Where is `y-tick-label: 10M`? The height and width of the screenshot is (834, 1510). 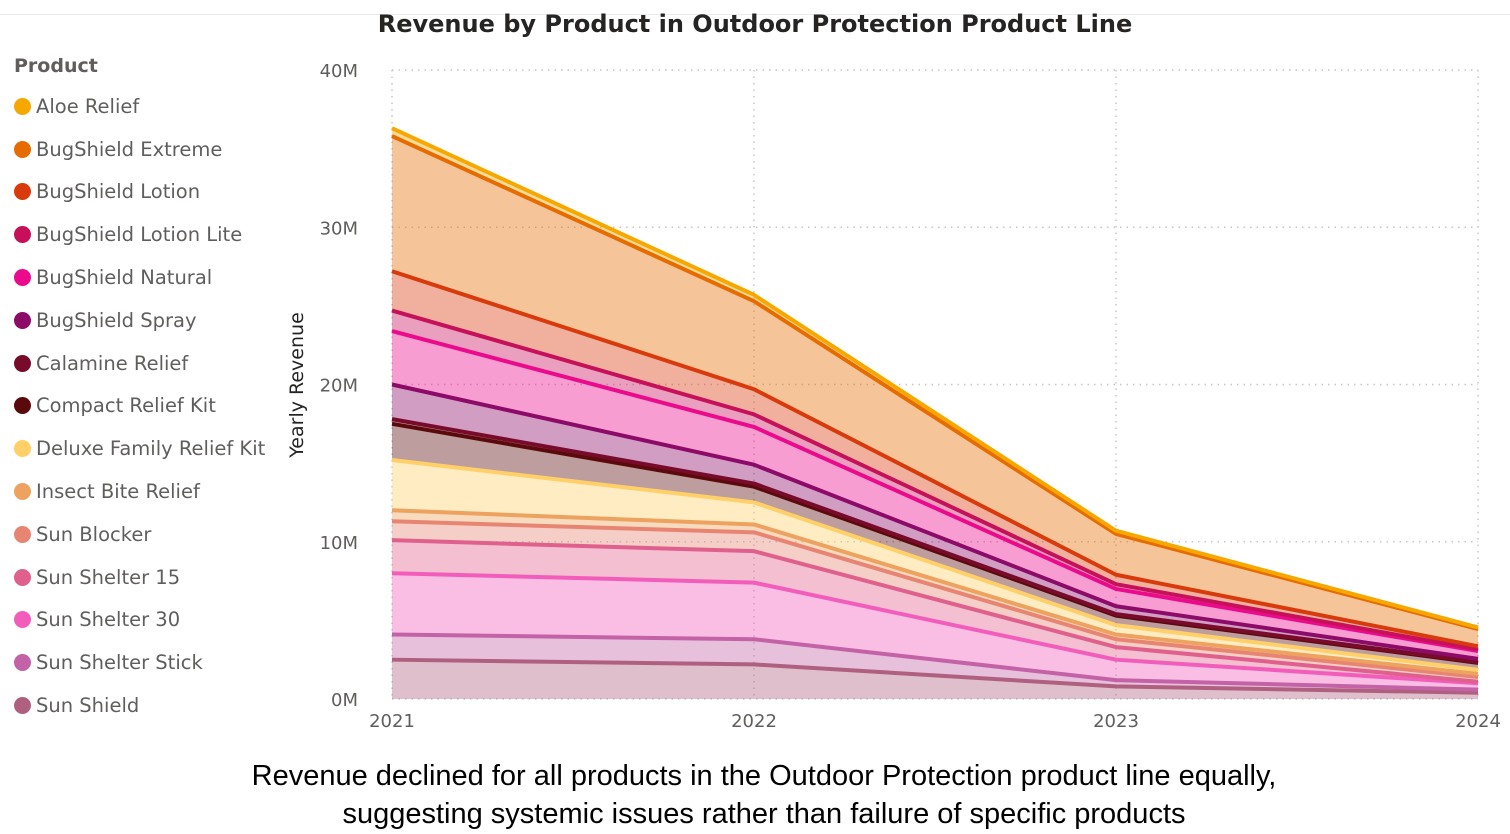
y-tick-label: 10M is located at coordinates (339, 543).